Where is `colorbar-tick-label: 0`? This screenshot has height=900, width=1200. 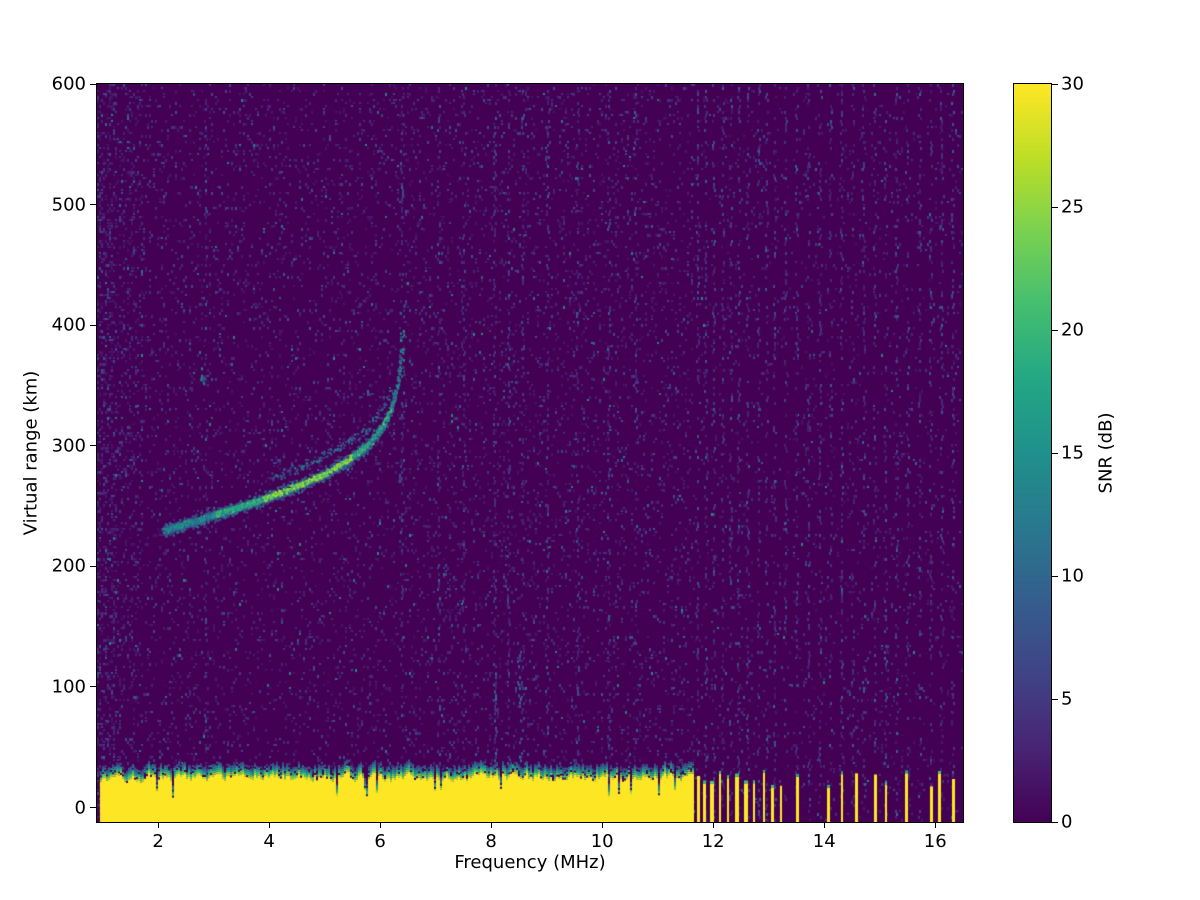
colorbar-tick-label: 0 is located at coordinates (1067, 822).